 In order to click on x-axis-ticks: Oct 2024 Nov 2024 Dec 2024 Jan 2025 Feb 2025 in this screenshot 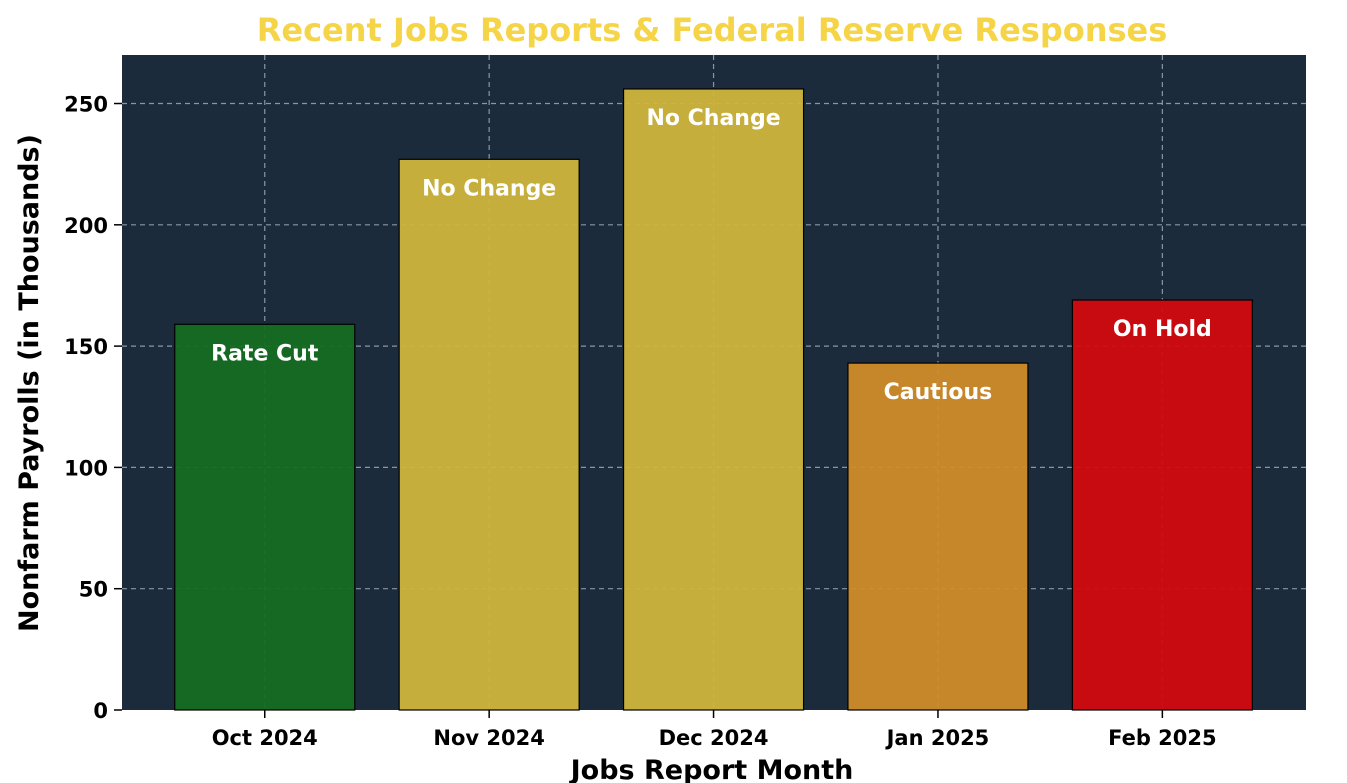, I will do `click(714, 730)`.